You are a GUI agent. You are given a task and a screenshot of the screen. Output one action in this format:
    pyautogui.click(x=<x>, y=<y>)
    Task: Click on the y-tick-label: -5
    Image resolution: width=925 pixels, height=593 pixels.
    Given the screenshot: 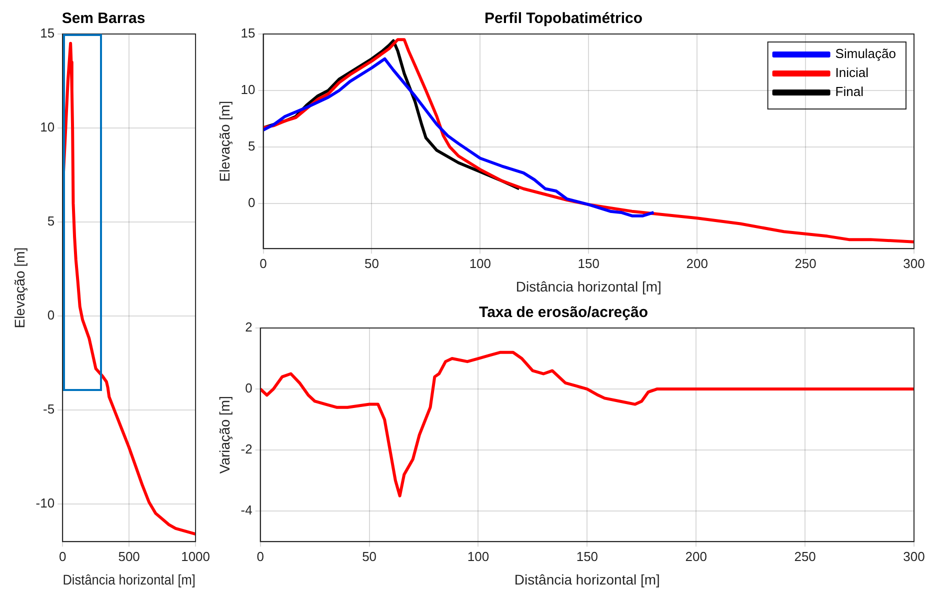 What is the action you would take?
    pyautogui.click(x=49, y=409)
    